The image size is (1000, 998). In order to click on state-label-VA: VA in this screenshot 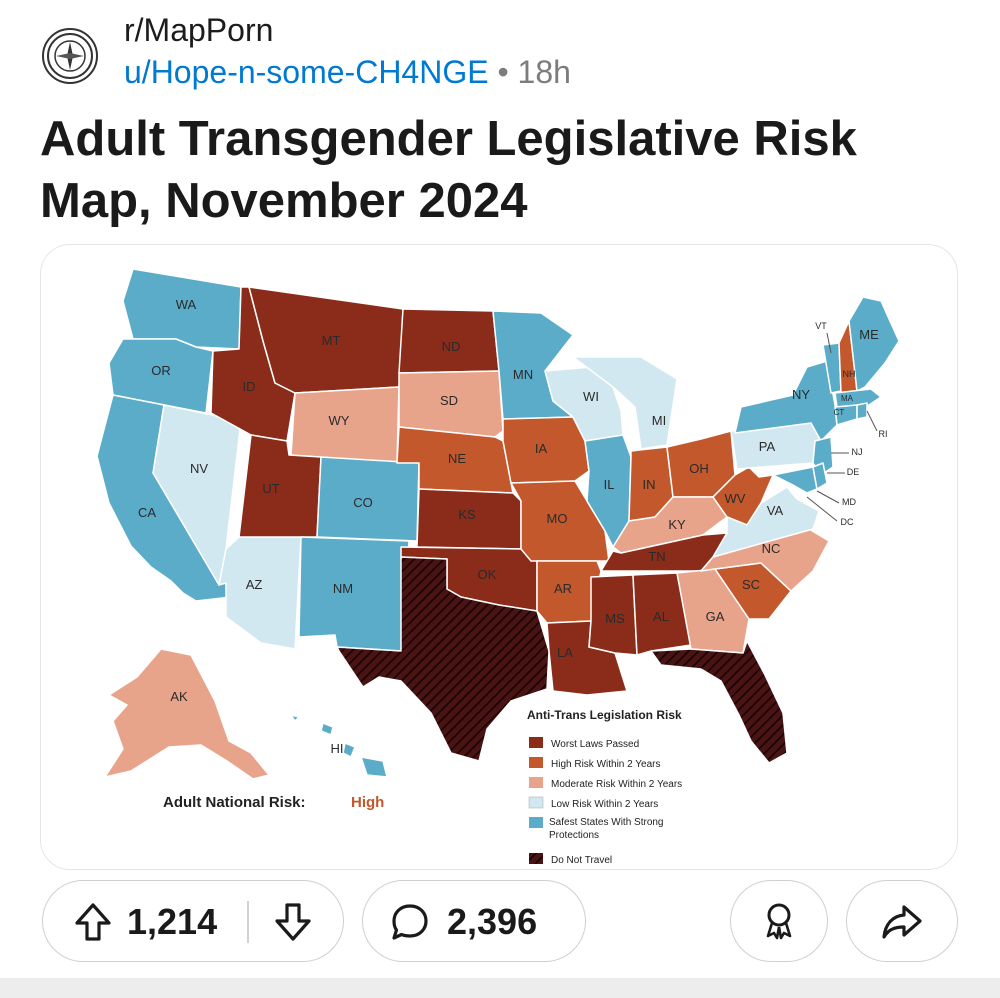, I will do `click(775, 510)`.